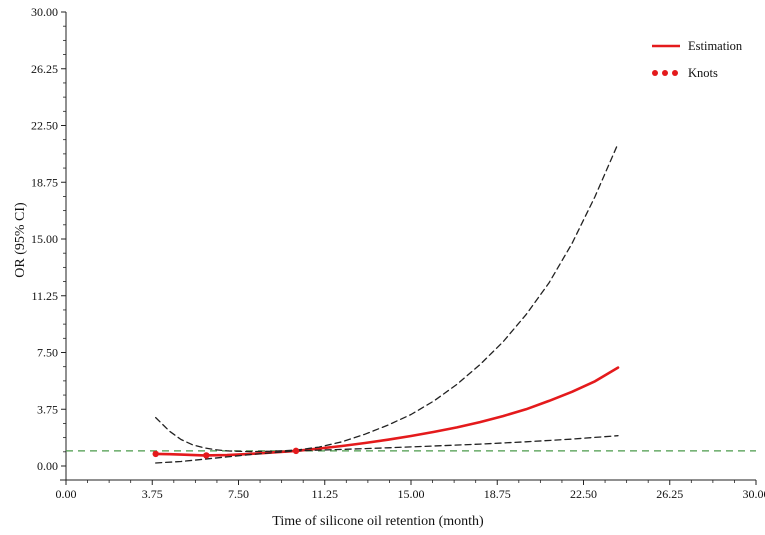 This screenshot has height=535, width=765. Describe the element at coordinates (44, 296) in the screenshot. I see `y-tick-label: 11.25` at that location.